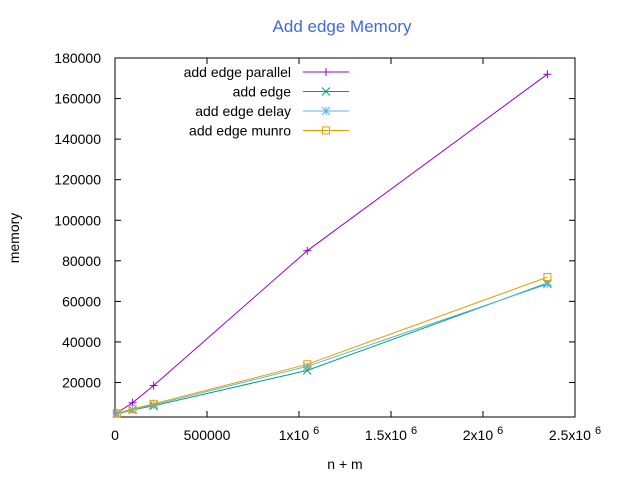 The image size is (640, 480). I want to click on x-tick-label: 2x10 6, so click(483, 434).